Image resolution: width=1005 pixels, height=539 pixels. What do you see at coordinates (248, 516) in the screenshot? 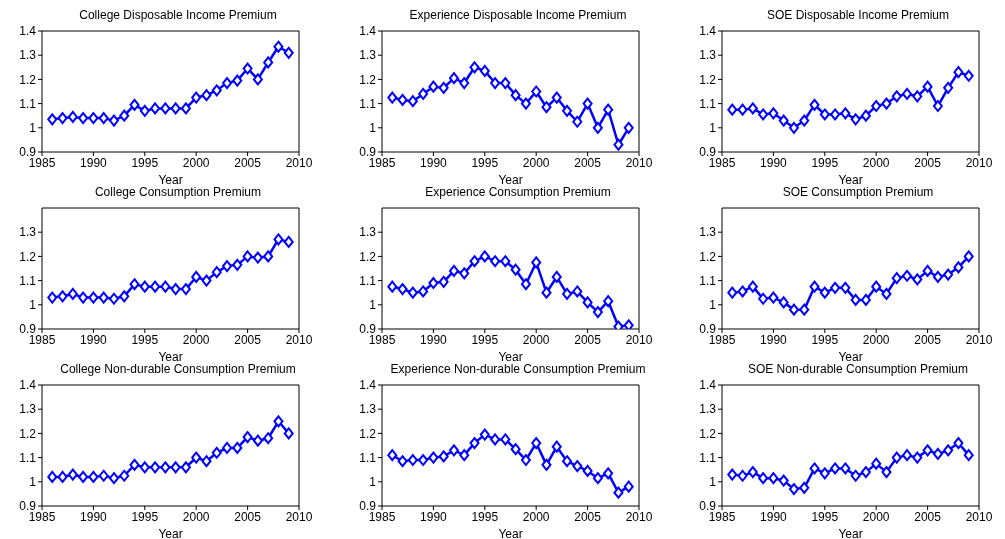
I see `x-tick-label: 2005` at bounding box center [248, 516].